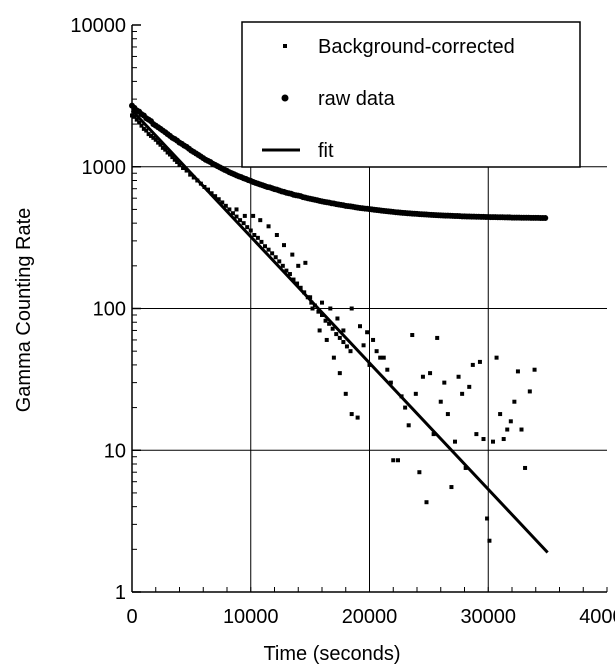 Image resolution: width=615 pixels, height=666 pixels. Describe the element at coordinates (104, 168) in the screenshot. I see `y-tick-label: 1000` at that location.